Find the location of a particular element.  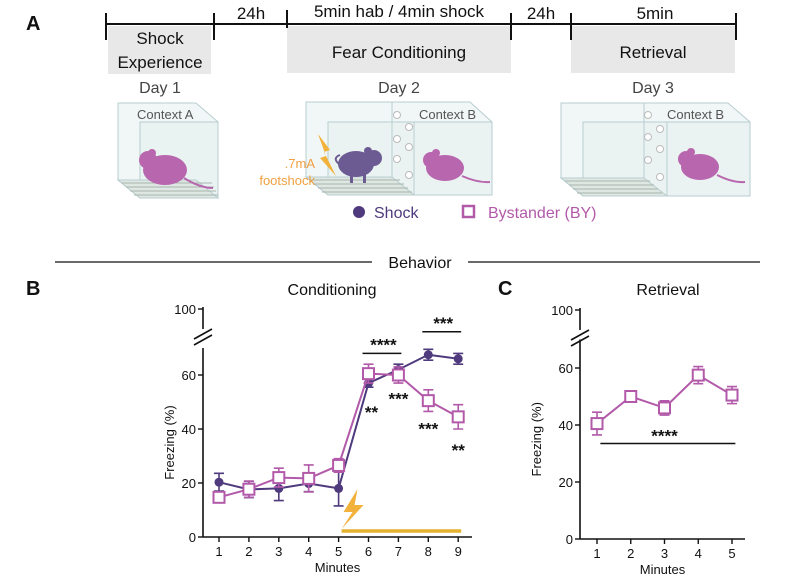

mouse-shock-day2 is located at coordinates (358, 165).